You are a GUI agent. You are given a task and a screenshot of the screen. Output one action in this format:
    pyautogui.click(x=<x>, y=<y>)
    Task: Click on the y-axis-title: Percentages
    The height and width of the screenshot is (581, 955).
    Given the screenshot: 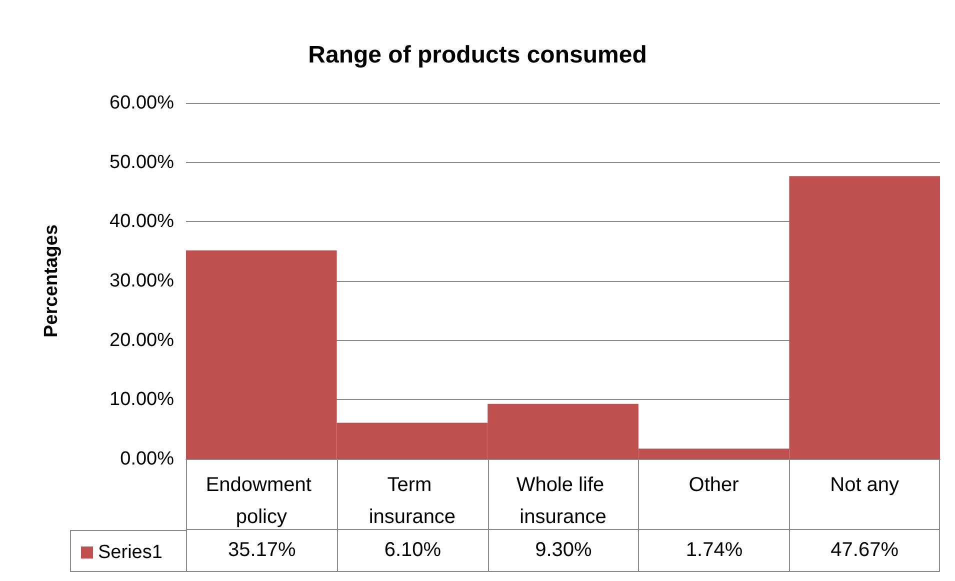 What is the action you would take?
    pyautogui.click(x=51, y=281)
    